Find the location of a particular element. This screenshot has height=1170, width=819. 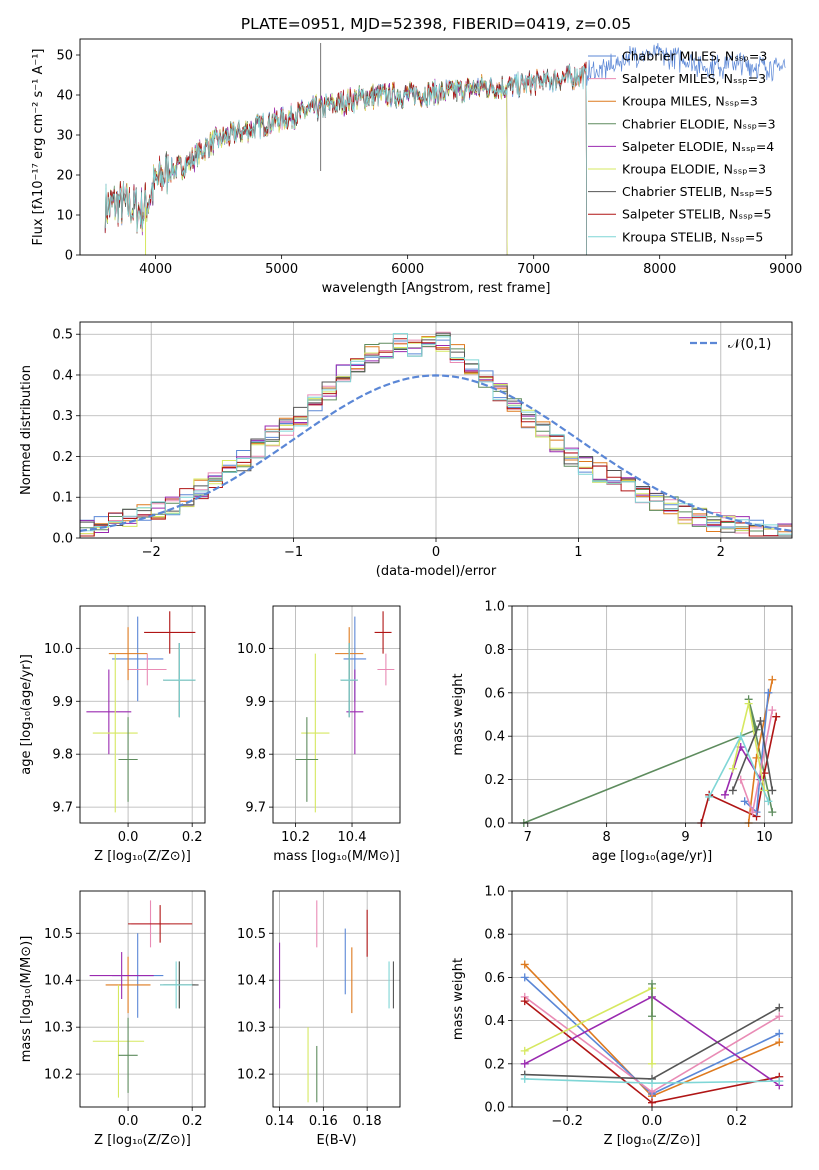

y-tick-label: 9.8 is located at coordinates (255, 755).